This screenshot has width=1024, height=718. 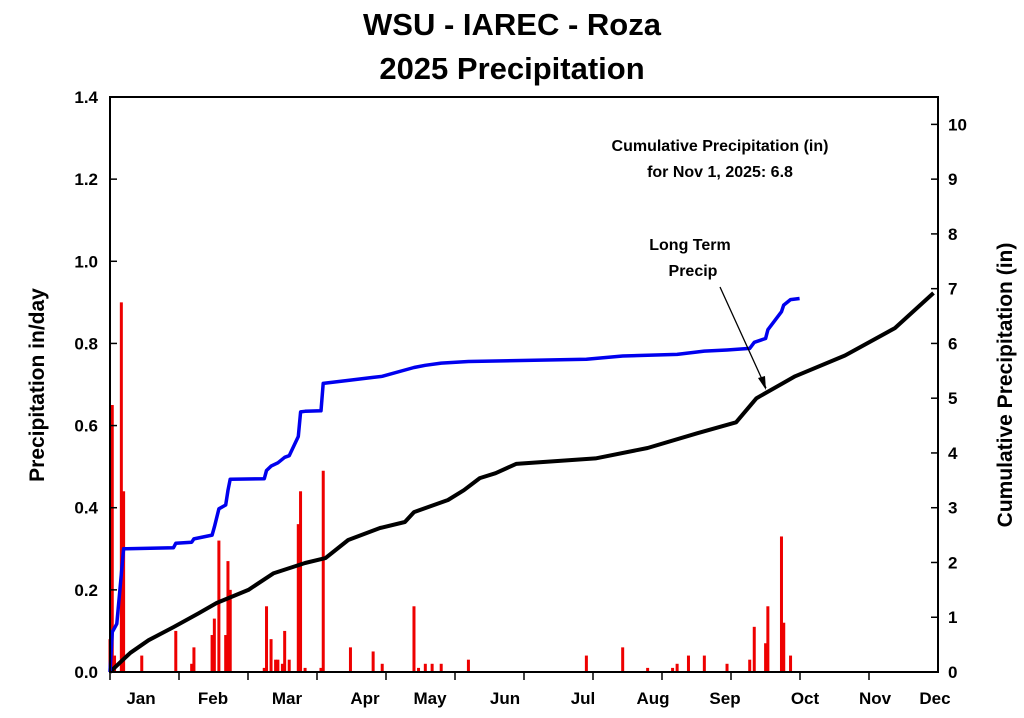 I want to click on chart-title-line-1: WSU - IAREC - Roza, so click(x=512, y=24).